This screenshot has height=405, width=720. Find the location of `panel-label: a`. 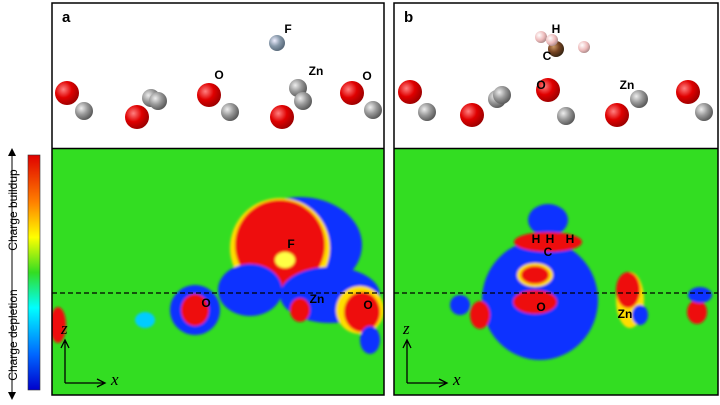

panel-label: a is located at coordinates (66, 17).